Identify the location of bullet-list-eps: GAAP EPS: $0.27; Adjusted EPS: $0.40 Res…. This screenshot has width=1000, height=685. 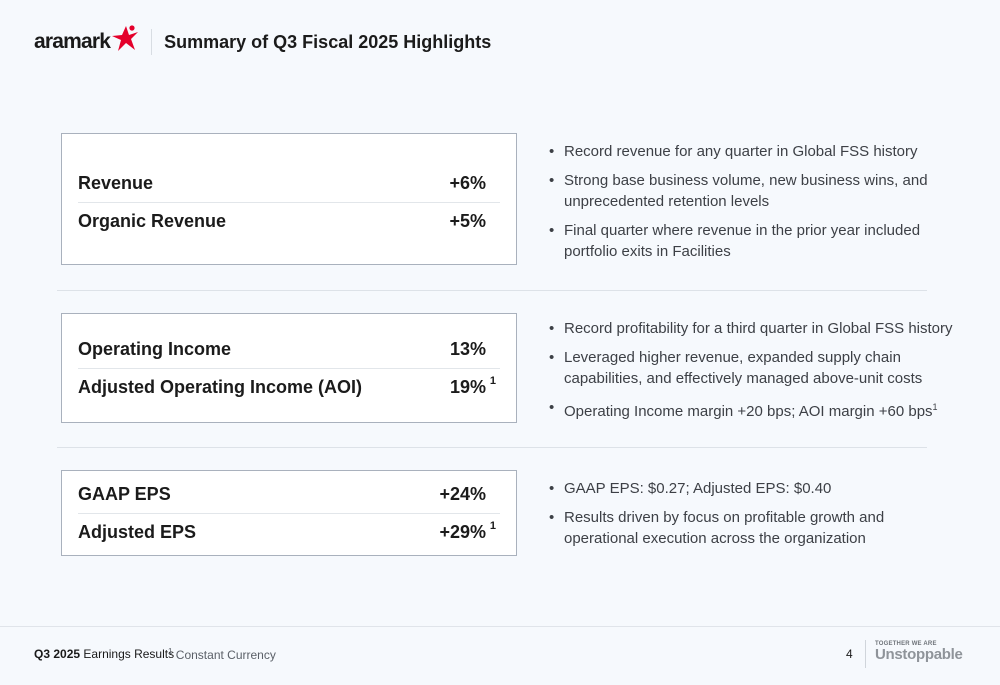
(754, 517).